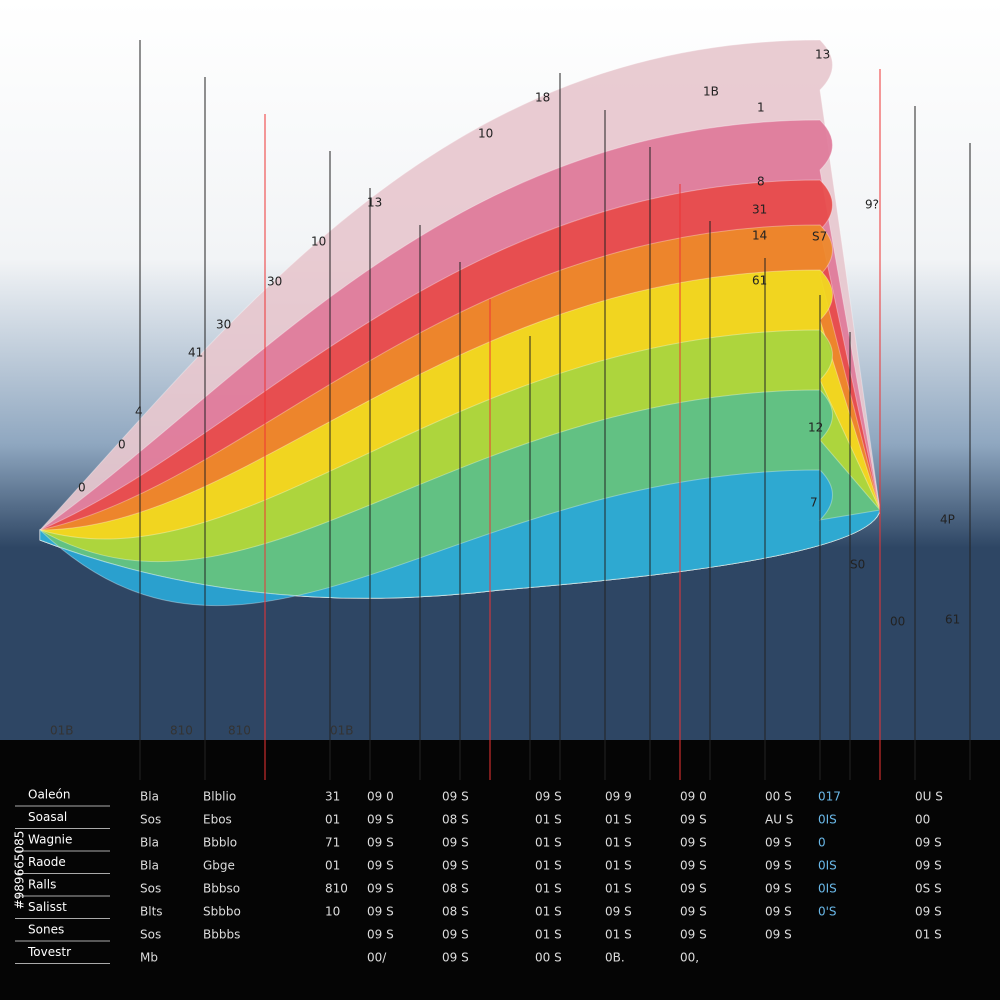  What do you see at coordinates (332, 912) in the screenshot?
I see `table-cell: 10` at bounding box center [332, 912].